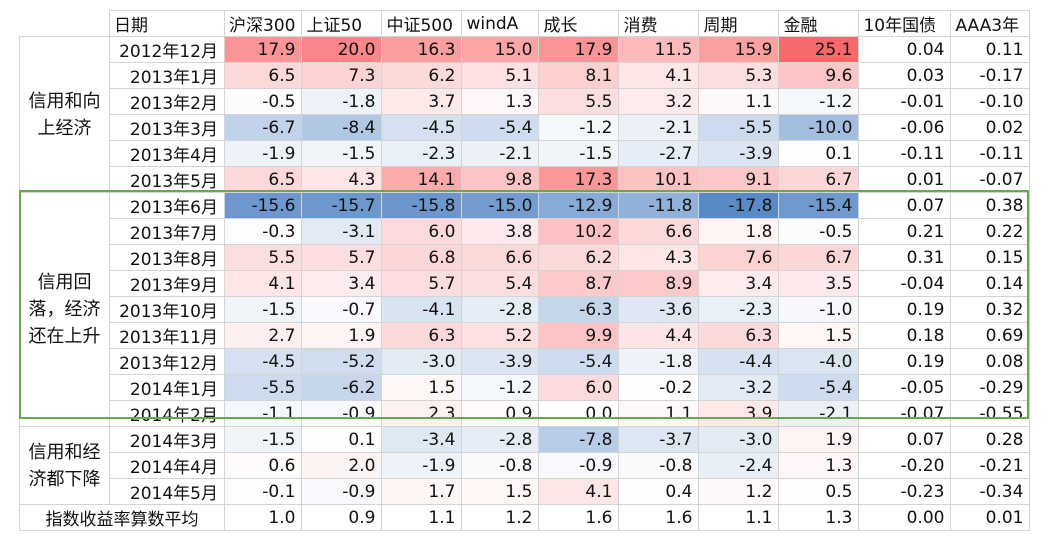 This screenshot has width=1055, height=535. I want to click on value-cell: 3.2, so click(659, 101).